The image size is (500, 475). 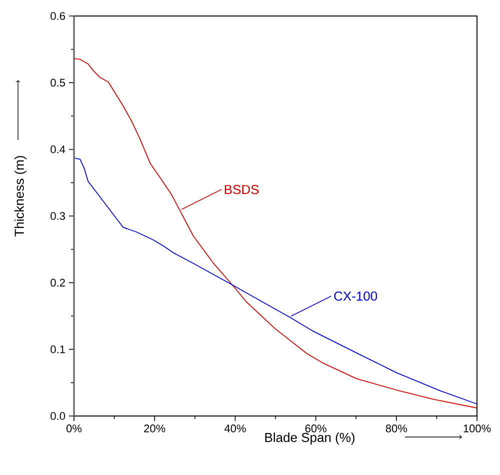 What do you see at coordinates (309, 438) in the screenshot?
I see `x-axis-title: Blade Span (%)` at bounding box center [309, 438].